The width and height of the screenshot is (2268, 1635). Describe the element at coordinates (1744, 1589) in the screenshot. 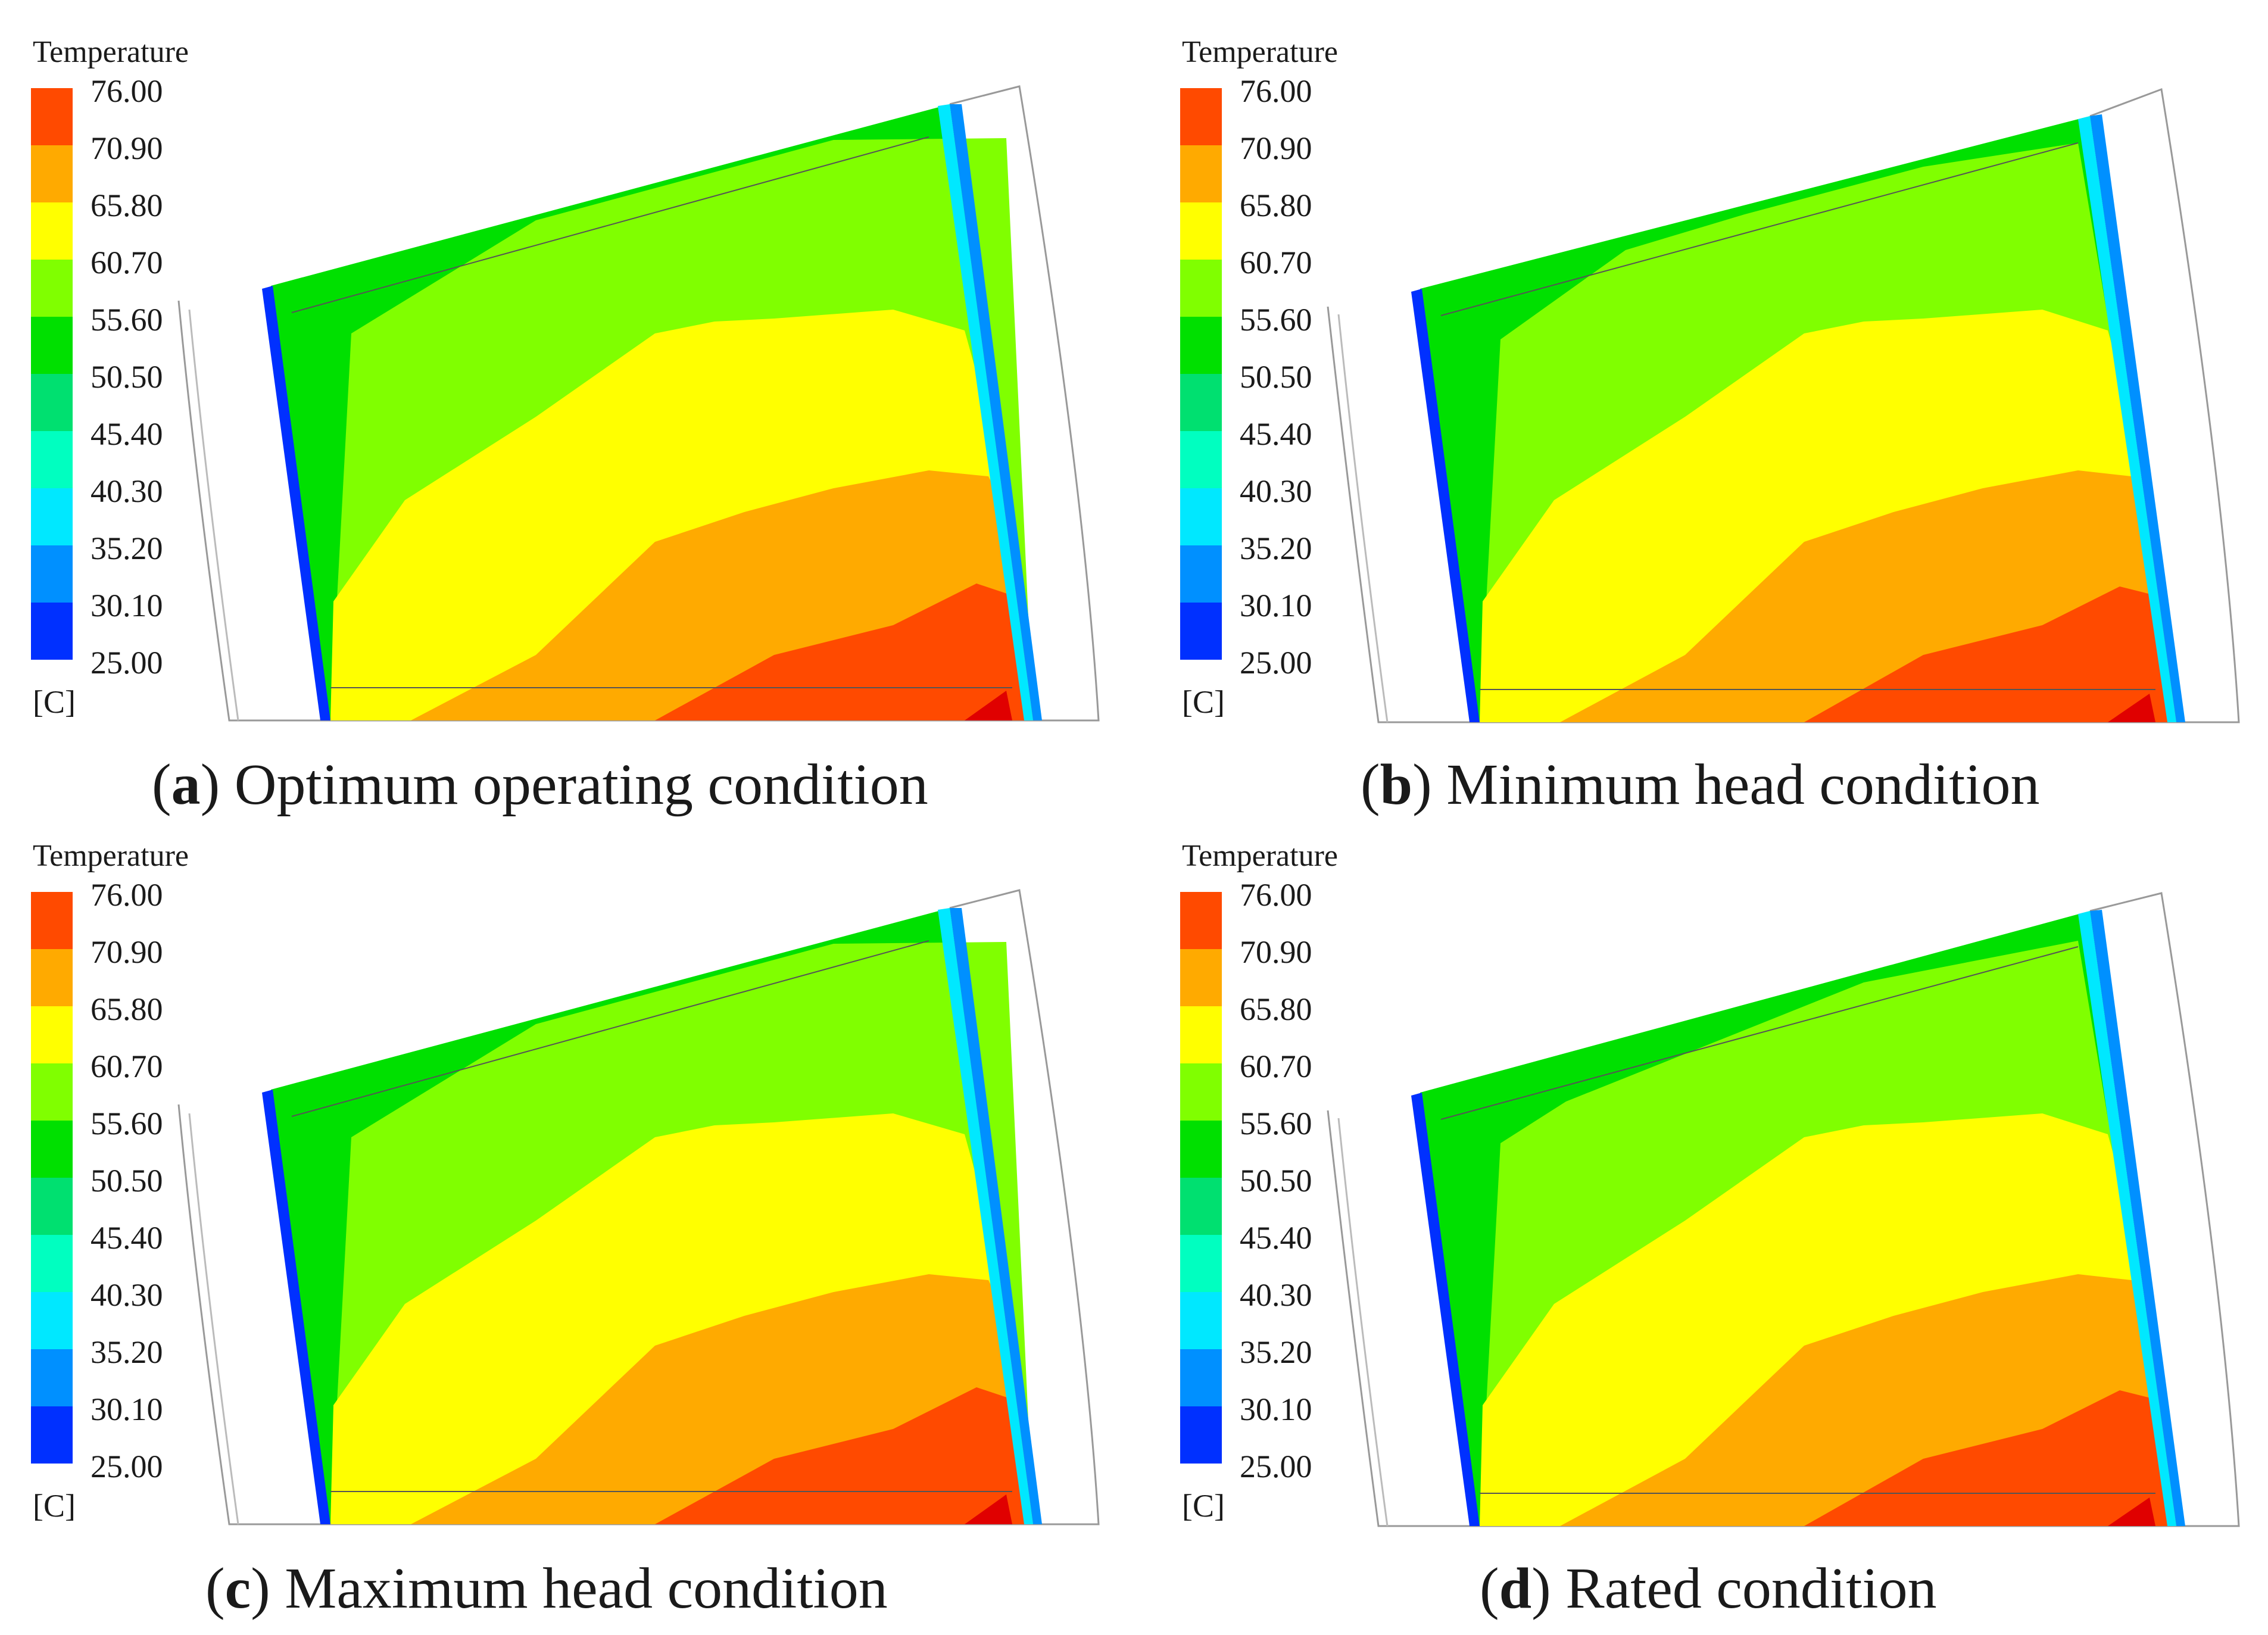

I see `caption-text: Rated condition` at that location.